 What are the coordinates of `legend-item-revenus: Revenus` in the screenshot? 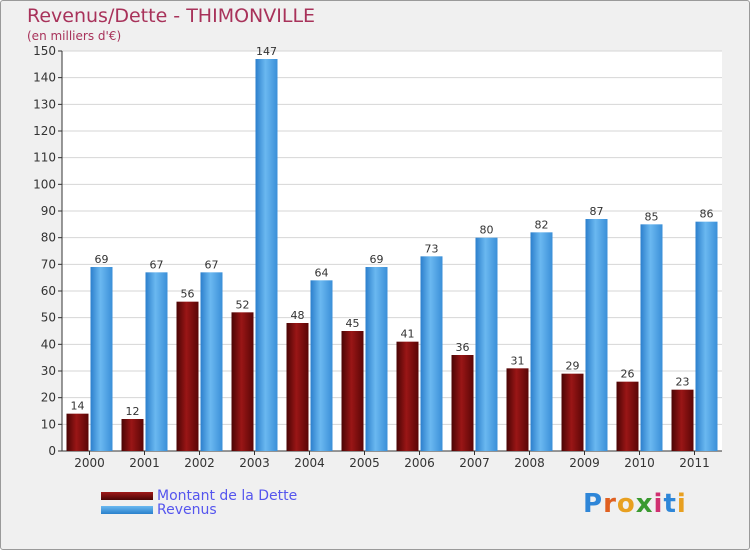 It's located at (159, 510).